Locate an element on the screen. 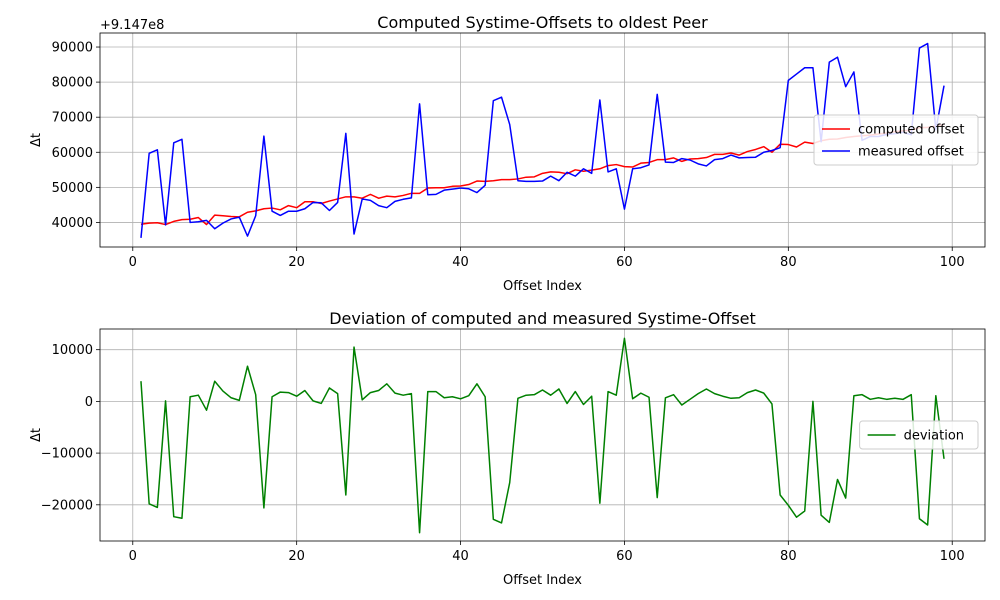 Image resolution: width=1000 pixels, height=600 pixels. legend-label: measured offset is located at coordinates (911, 152).